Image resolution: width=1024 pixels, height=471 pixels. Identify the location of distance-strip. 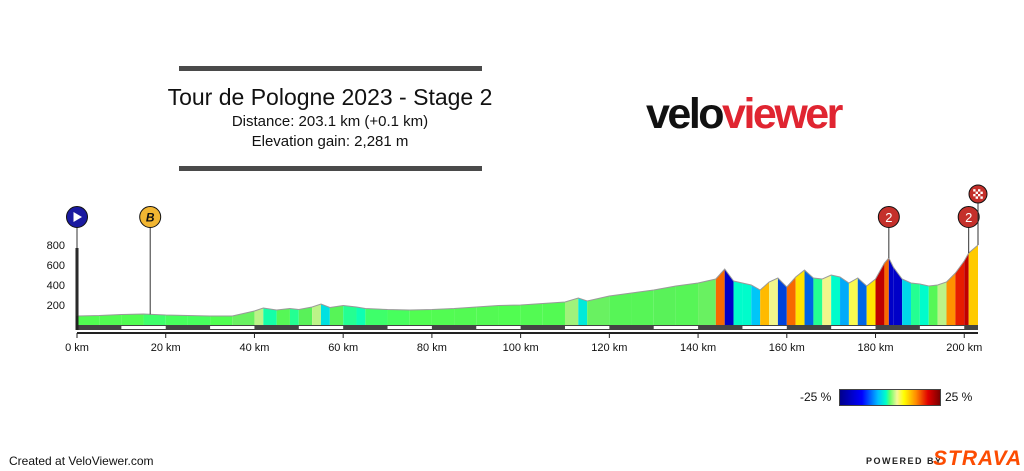
(527, 327).